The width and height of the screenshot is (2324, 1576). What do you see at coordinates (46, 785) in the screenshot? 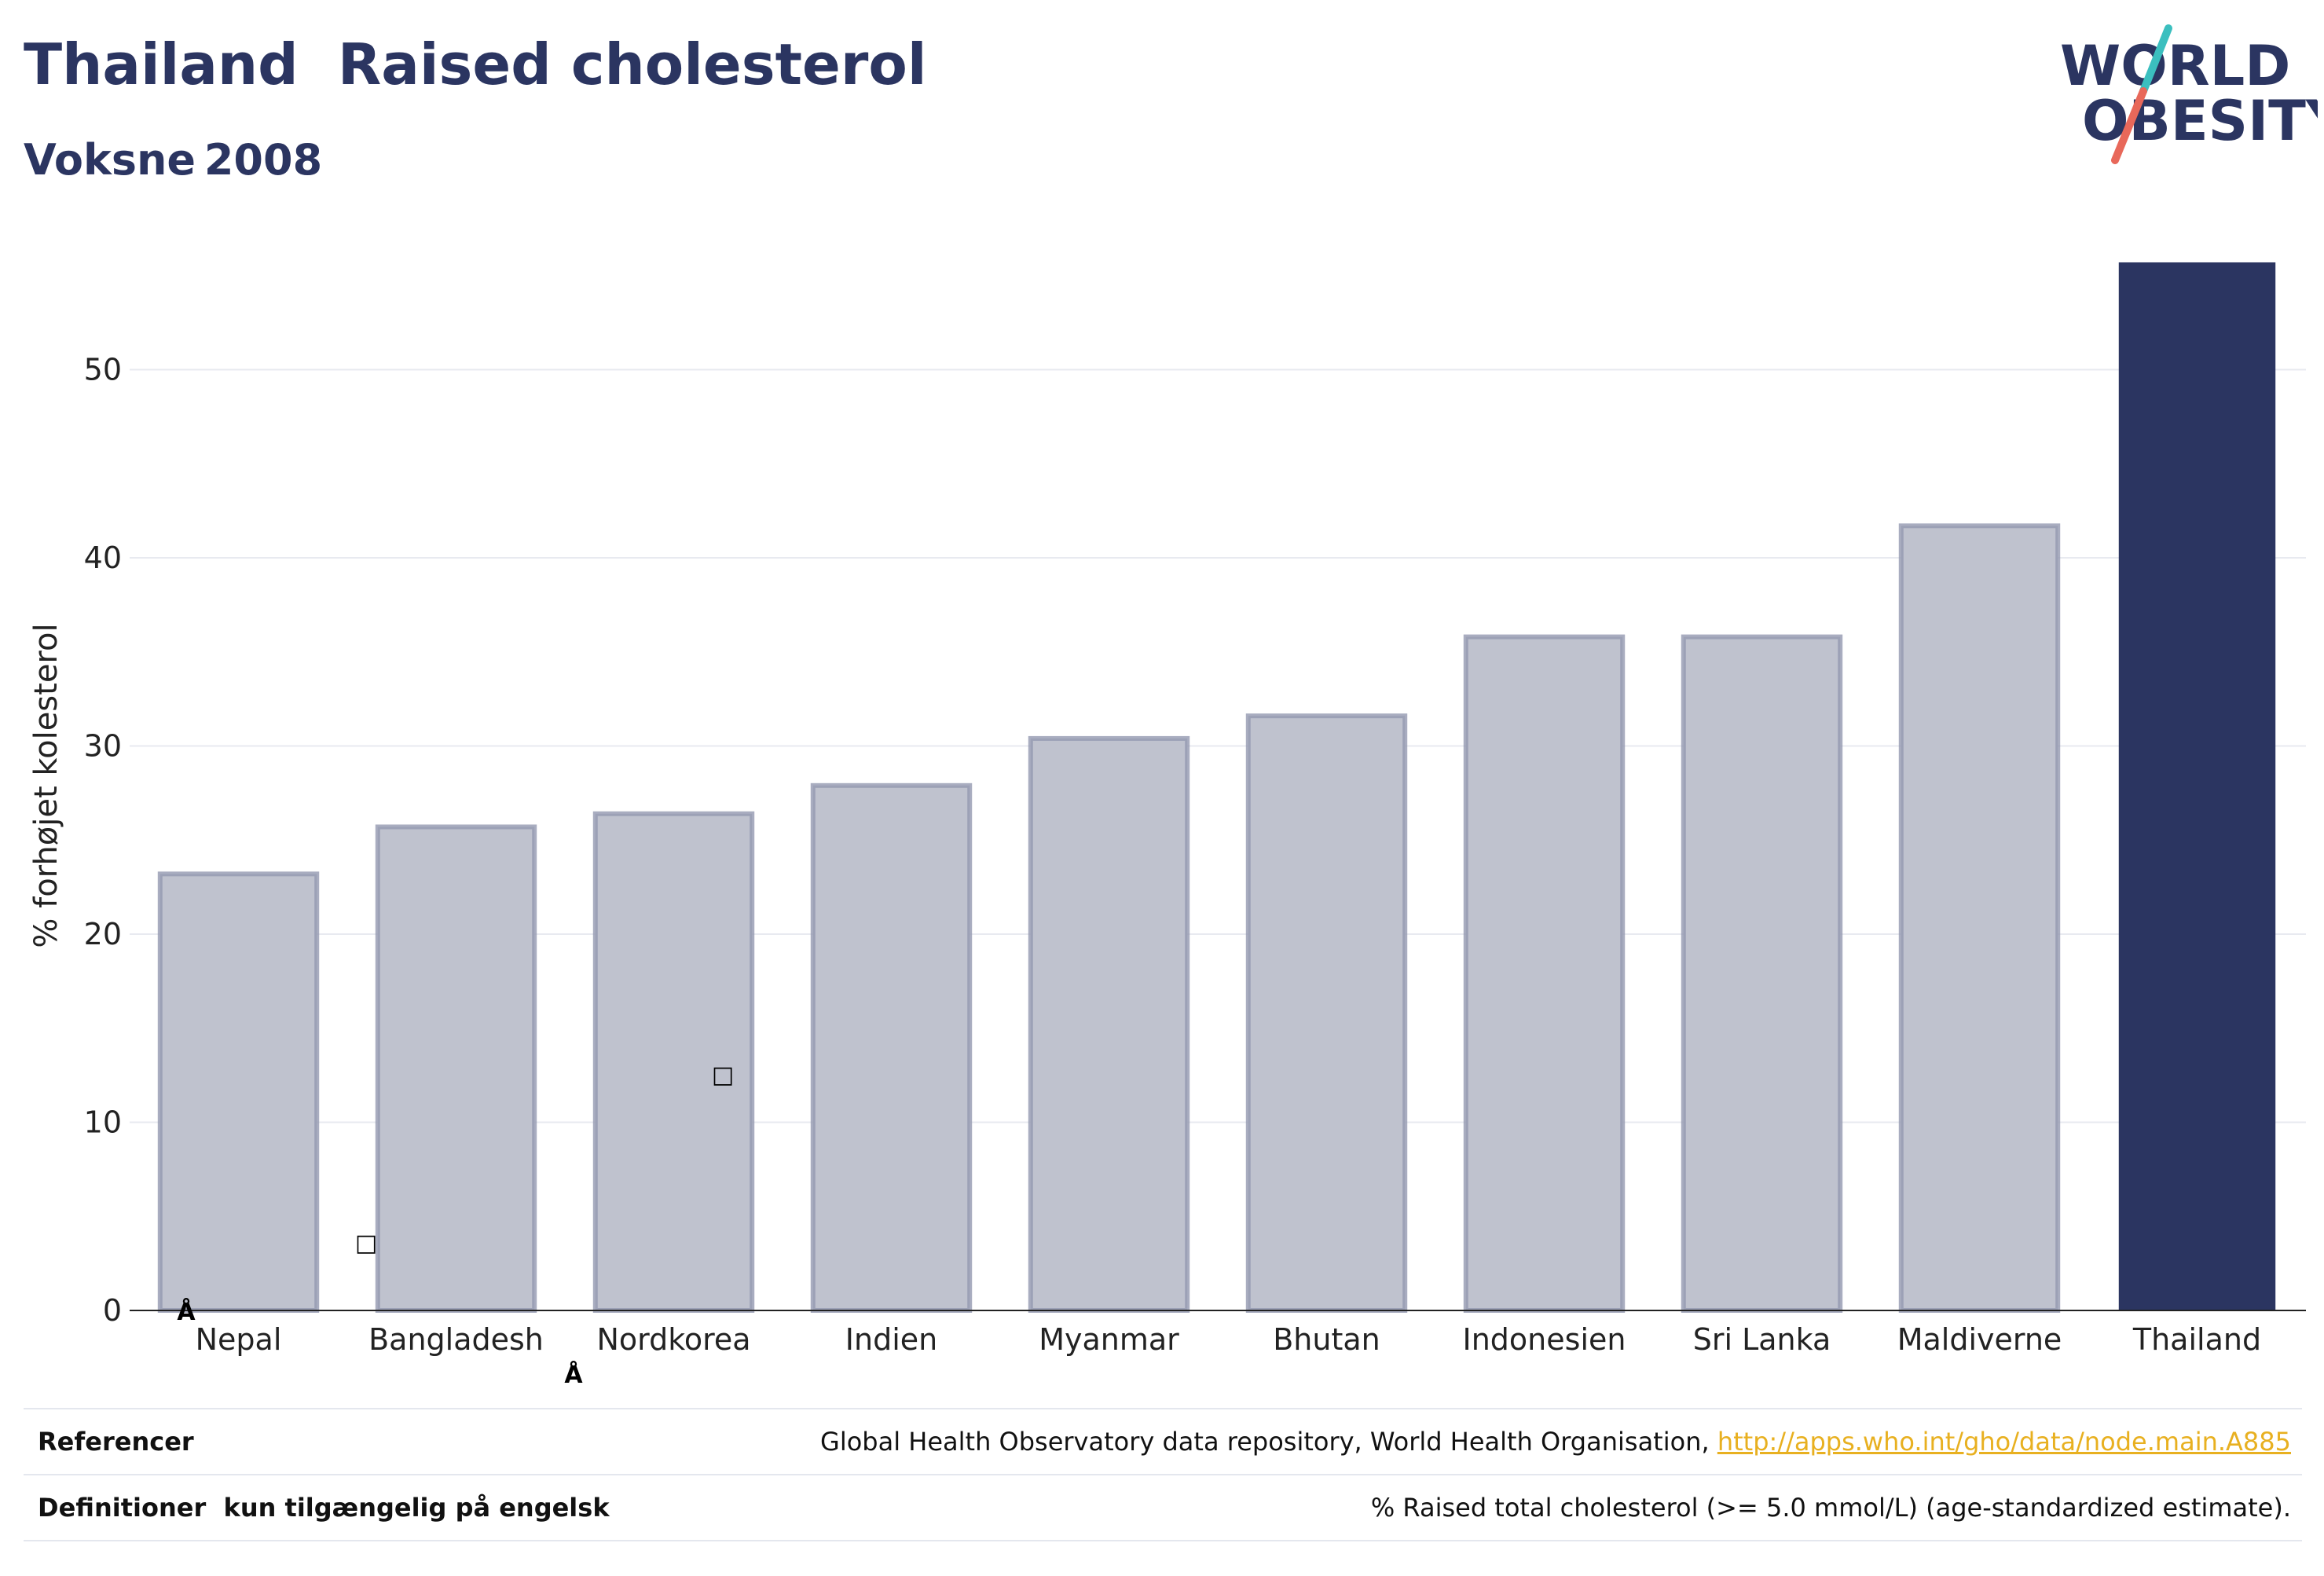
I see `y-axis-label: % forhøjet kolesterol` at bounding box center [46, 785].